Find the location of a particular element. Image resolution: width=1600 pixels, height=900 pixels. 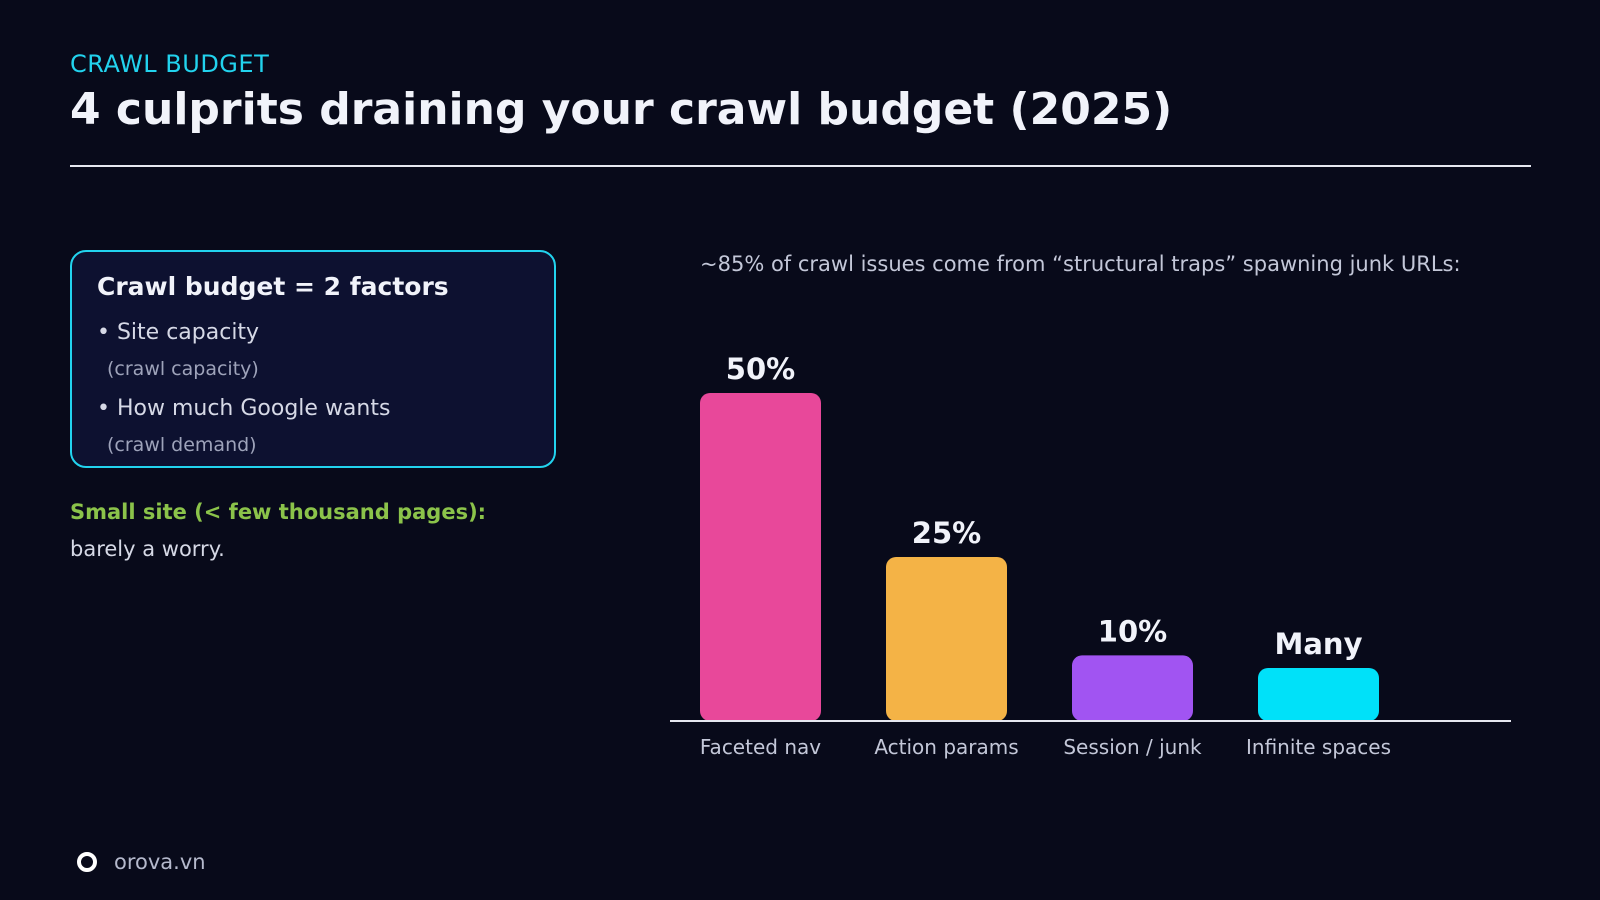

category-label-3: Session / junk is located at coordinates (1132, 747).